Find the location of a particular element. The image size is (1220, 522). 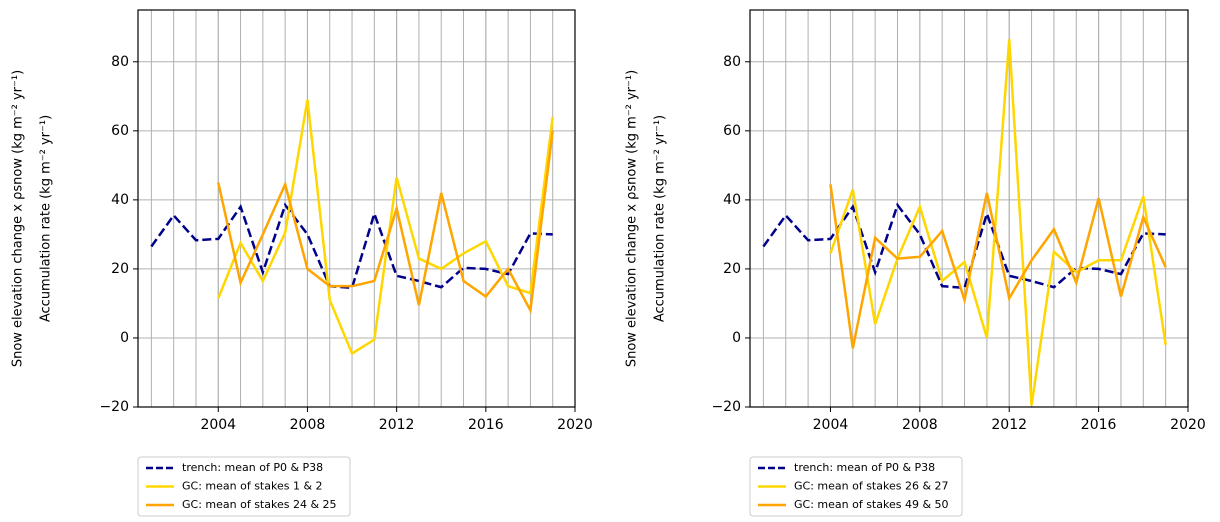

legend-label: GC: mean of stakes 49 & 50 is located at coordinates (871, 504).